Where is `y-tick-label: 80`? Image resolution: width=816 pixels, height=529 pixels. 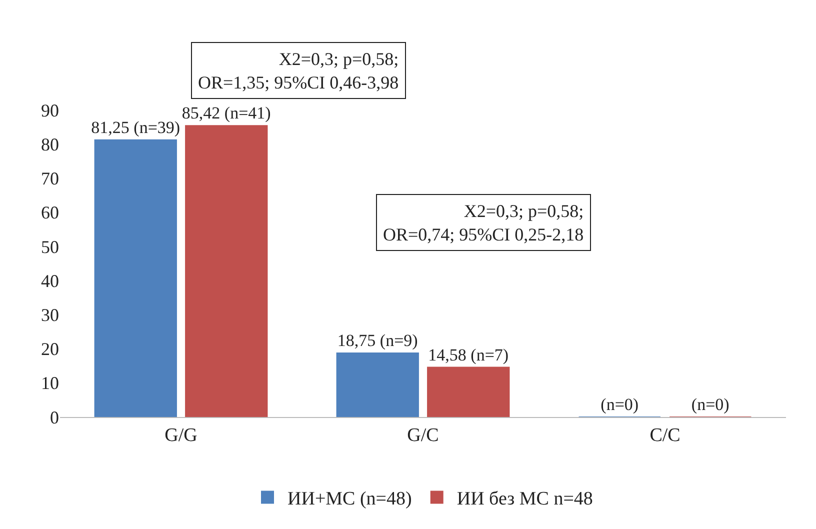 y-tick-label: 80 is located at coordinates (50, 144).